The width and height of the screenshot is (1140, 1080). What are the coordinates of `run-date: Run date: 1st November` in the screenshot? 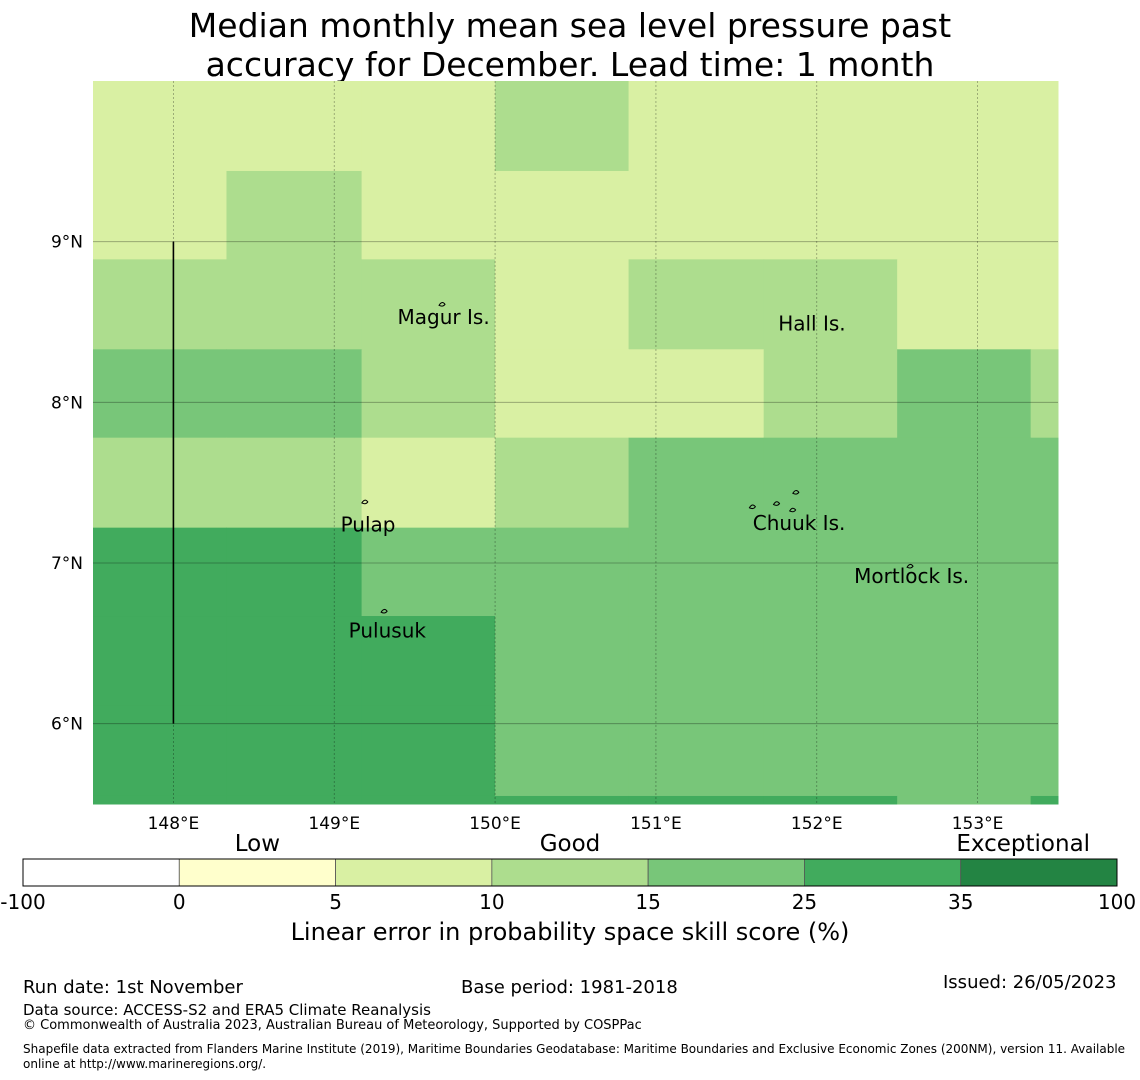 It's located at (133, 987).